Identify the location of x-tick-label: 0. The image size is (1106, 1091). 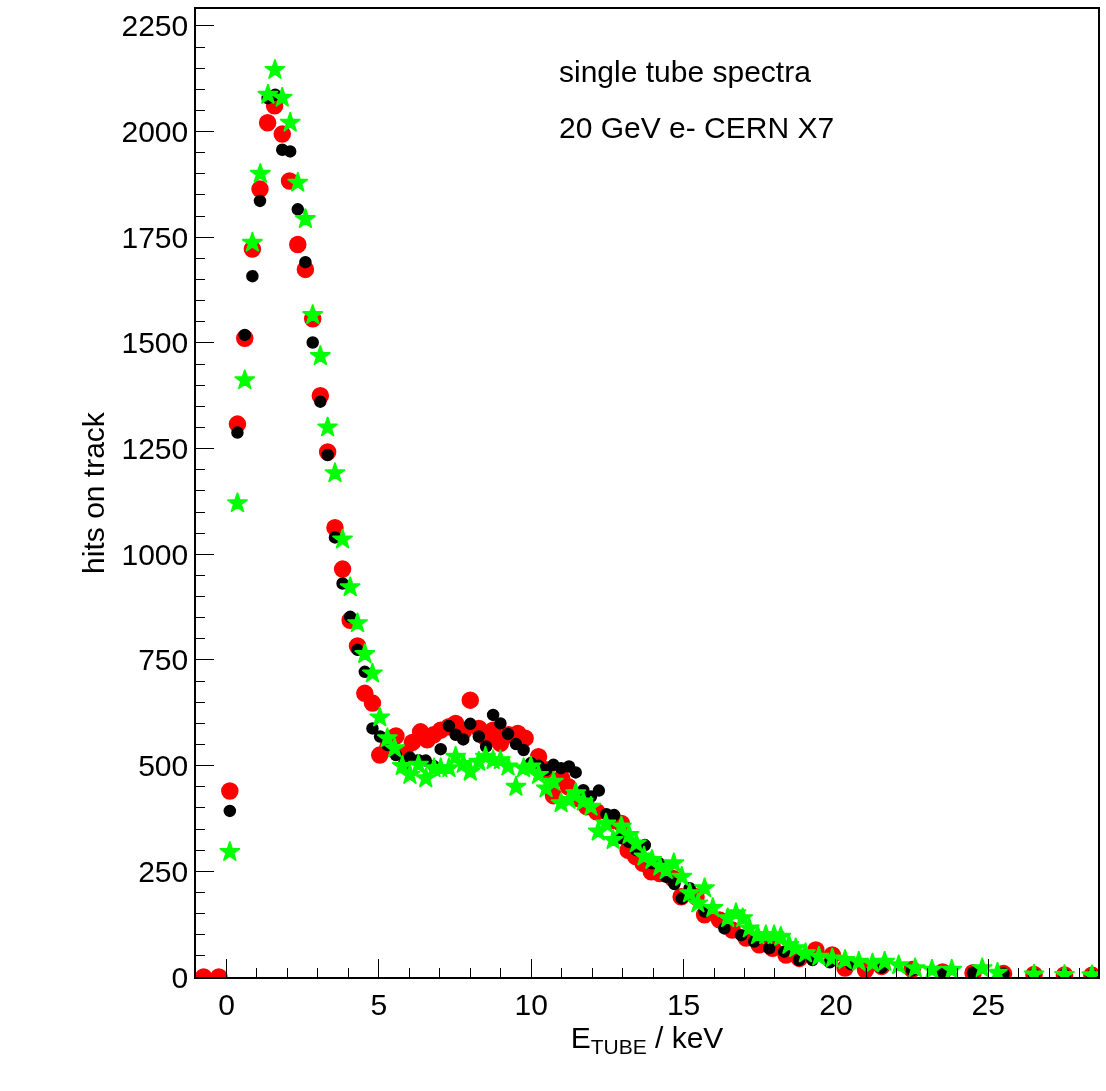
(226, 1004).